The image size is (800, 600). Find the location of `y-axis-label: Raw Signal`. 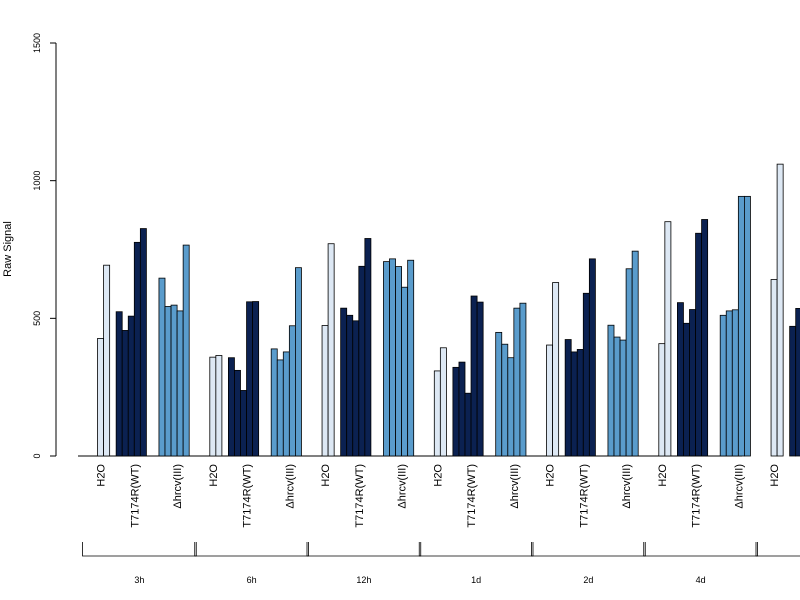

y-axis-label: Raw Signal is located at coordinates (8, 249).